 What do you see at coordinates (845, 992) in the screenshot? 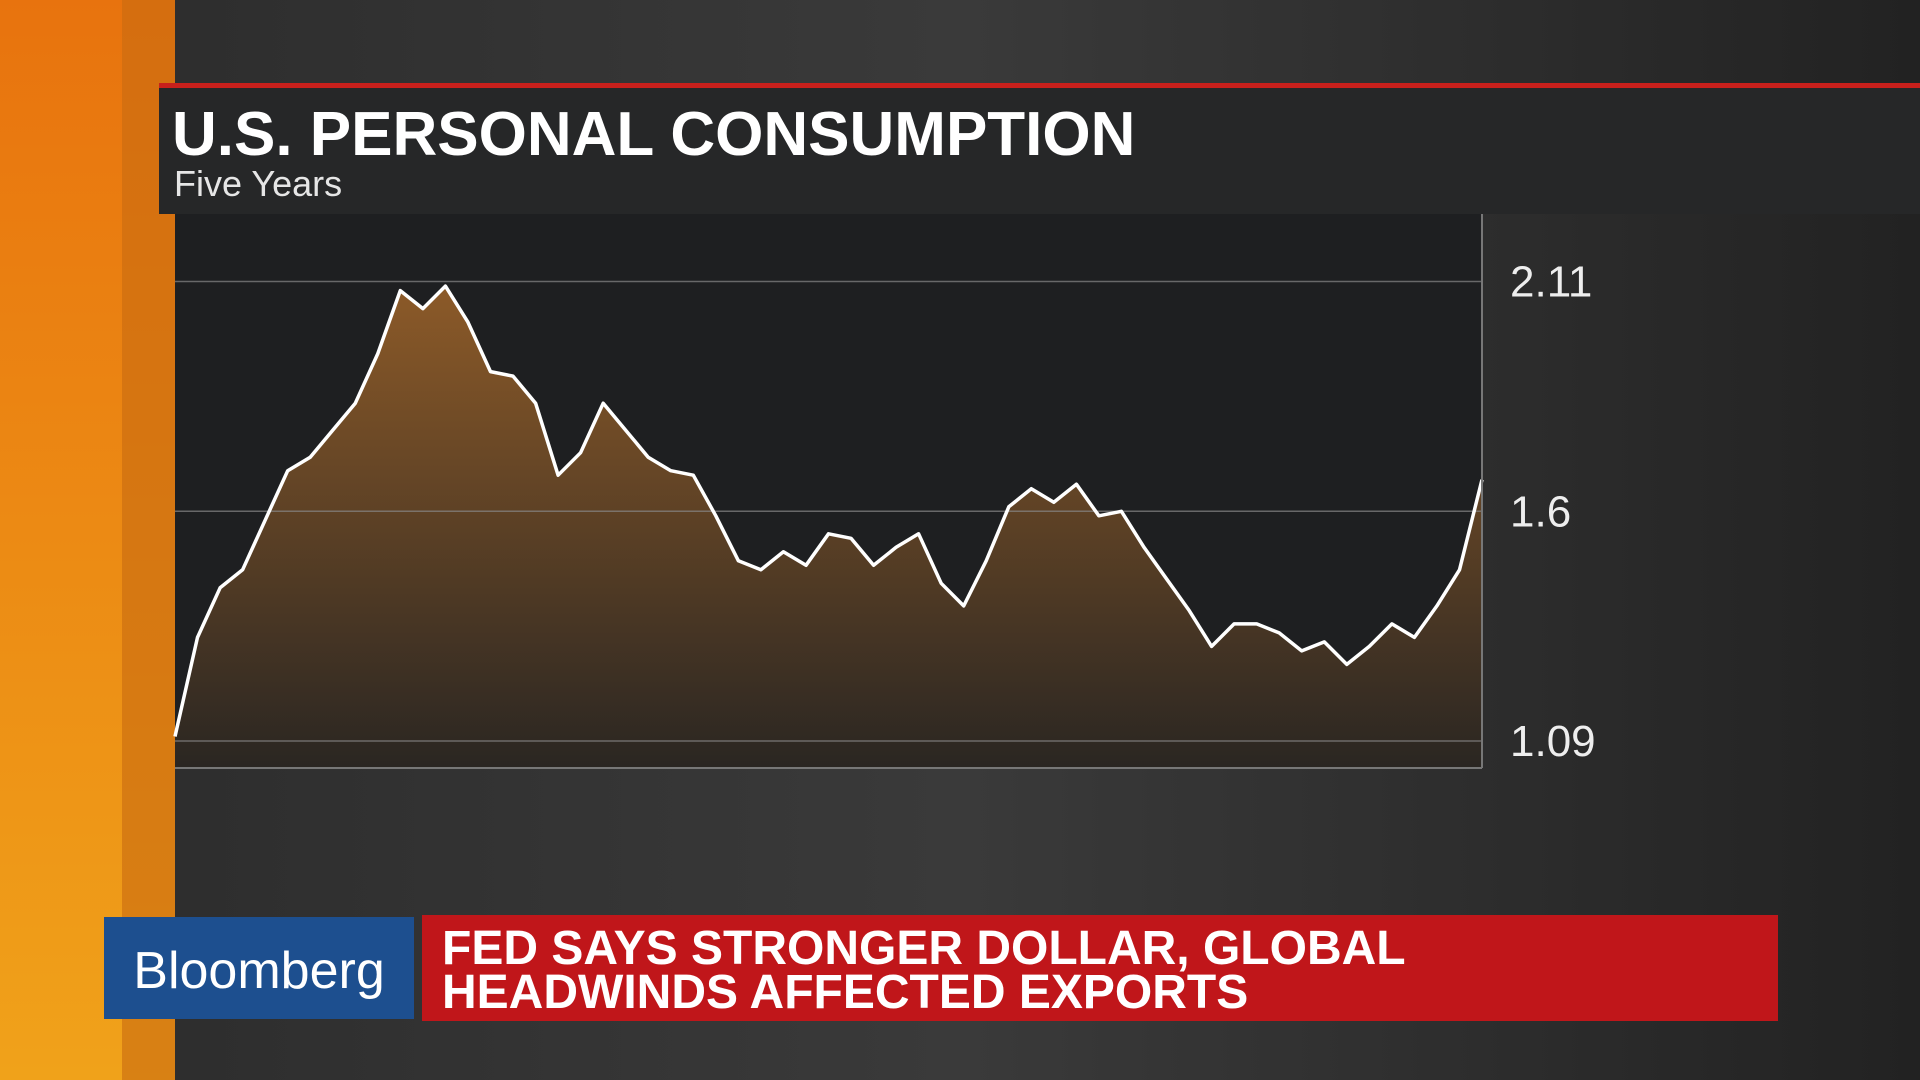
I see `headline-line: HEADWINDS AFFECTED EXPORTS` at bounding box center [845, 992].